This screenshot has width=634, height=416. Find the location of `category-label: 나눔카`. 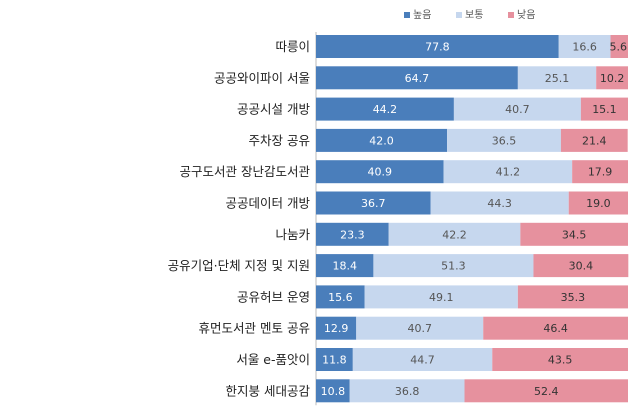

category-label: 나눔카 is located at coordinates (292, 234).